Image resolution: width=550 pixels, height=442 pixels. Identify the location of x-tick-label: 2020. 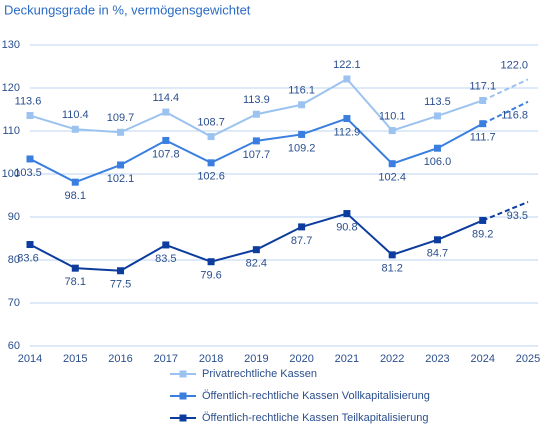
(301, 359).